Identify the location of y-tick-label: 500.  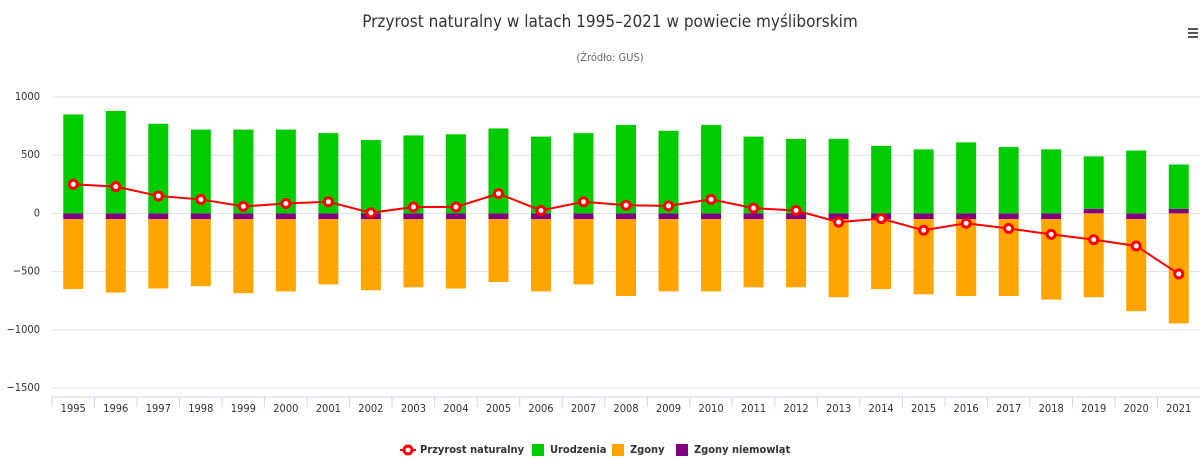
(30, 154).